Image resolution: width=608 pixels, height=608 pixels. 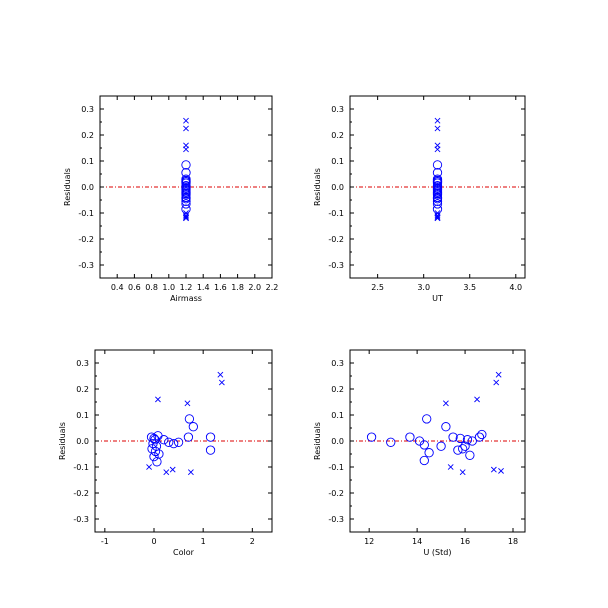 What do you see at coordinates (417, 541) in the screenshot?
I see `x-tick-label: 14` at bounding box center [417, 541].